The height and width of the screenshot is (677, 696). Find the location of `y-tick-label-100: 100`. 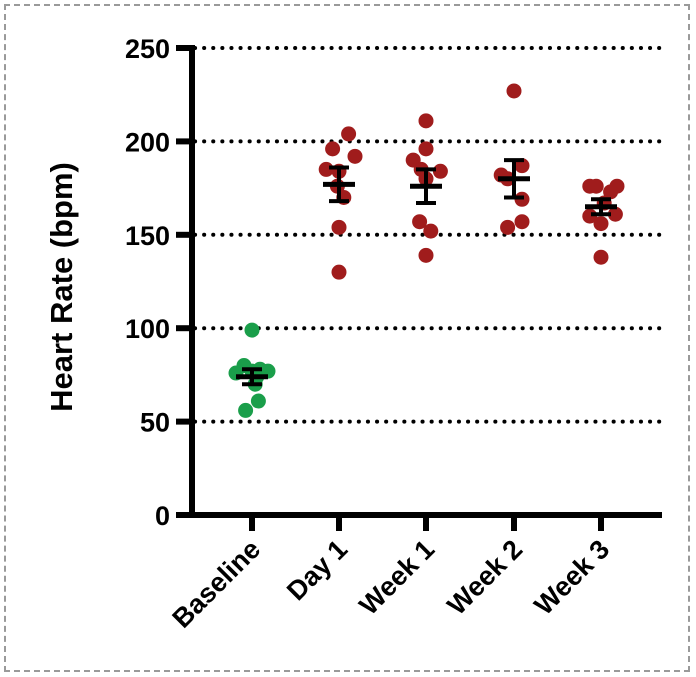

y-tick-label-100: 100 is located at coordinates (147, 329).